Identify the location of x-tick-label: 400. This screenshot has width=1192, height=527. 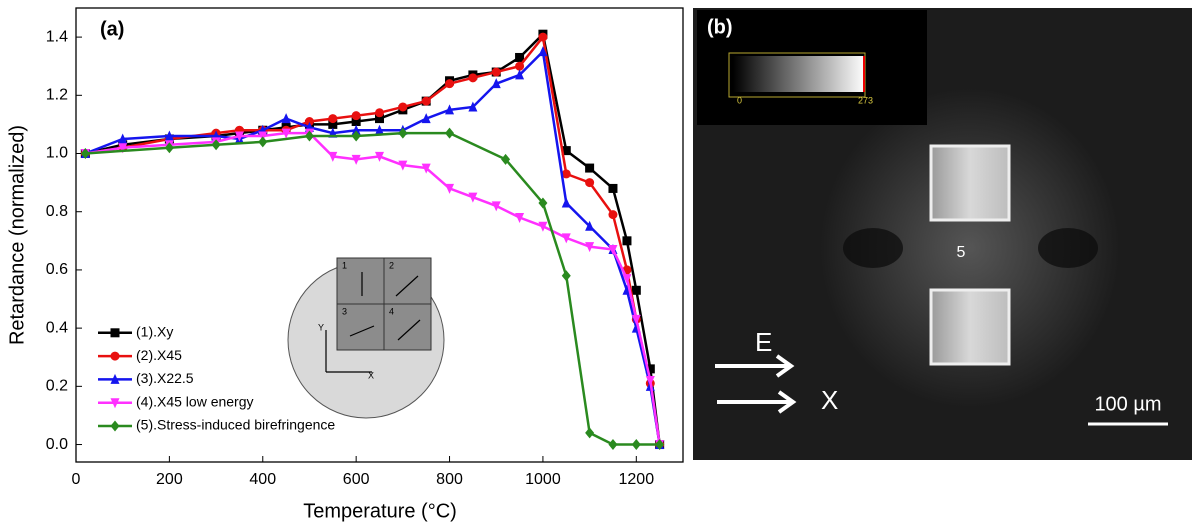
(262, 479).